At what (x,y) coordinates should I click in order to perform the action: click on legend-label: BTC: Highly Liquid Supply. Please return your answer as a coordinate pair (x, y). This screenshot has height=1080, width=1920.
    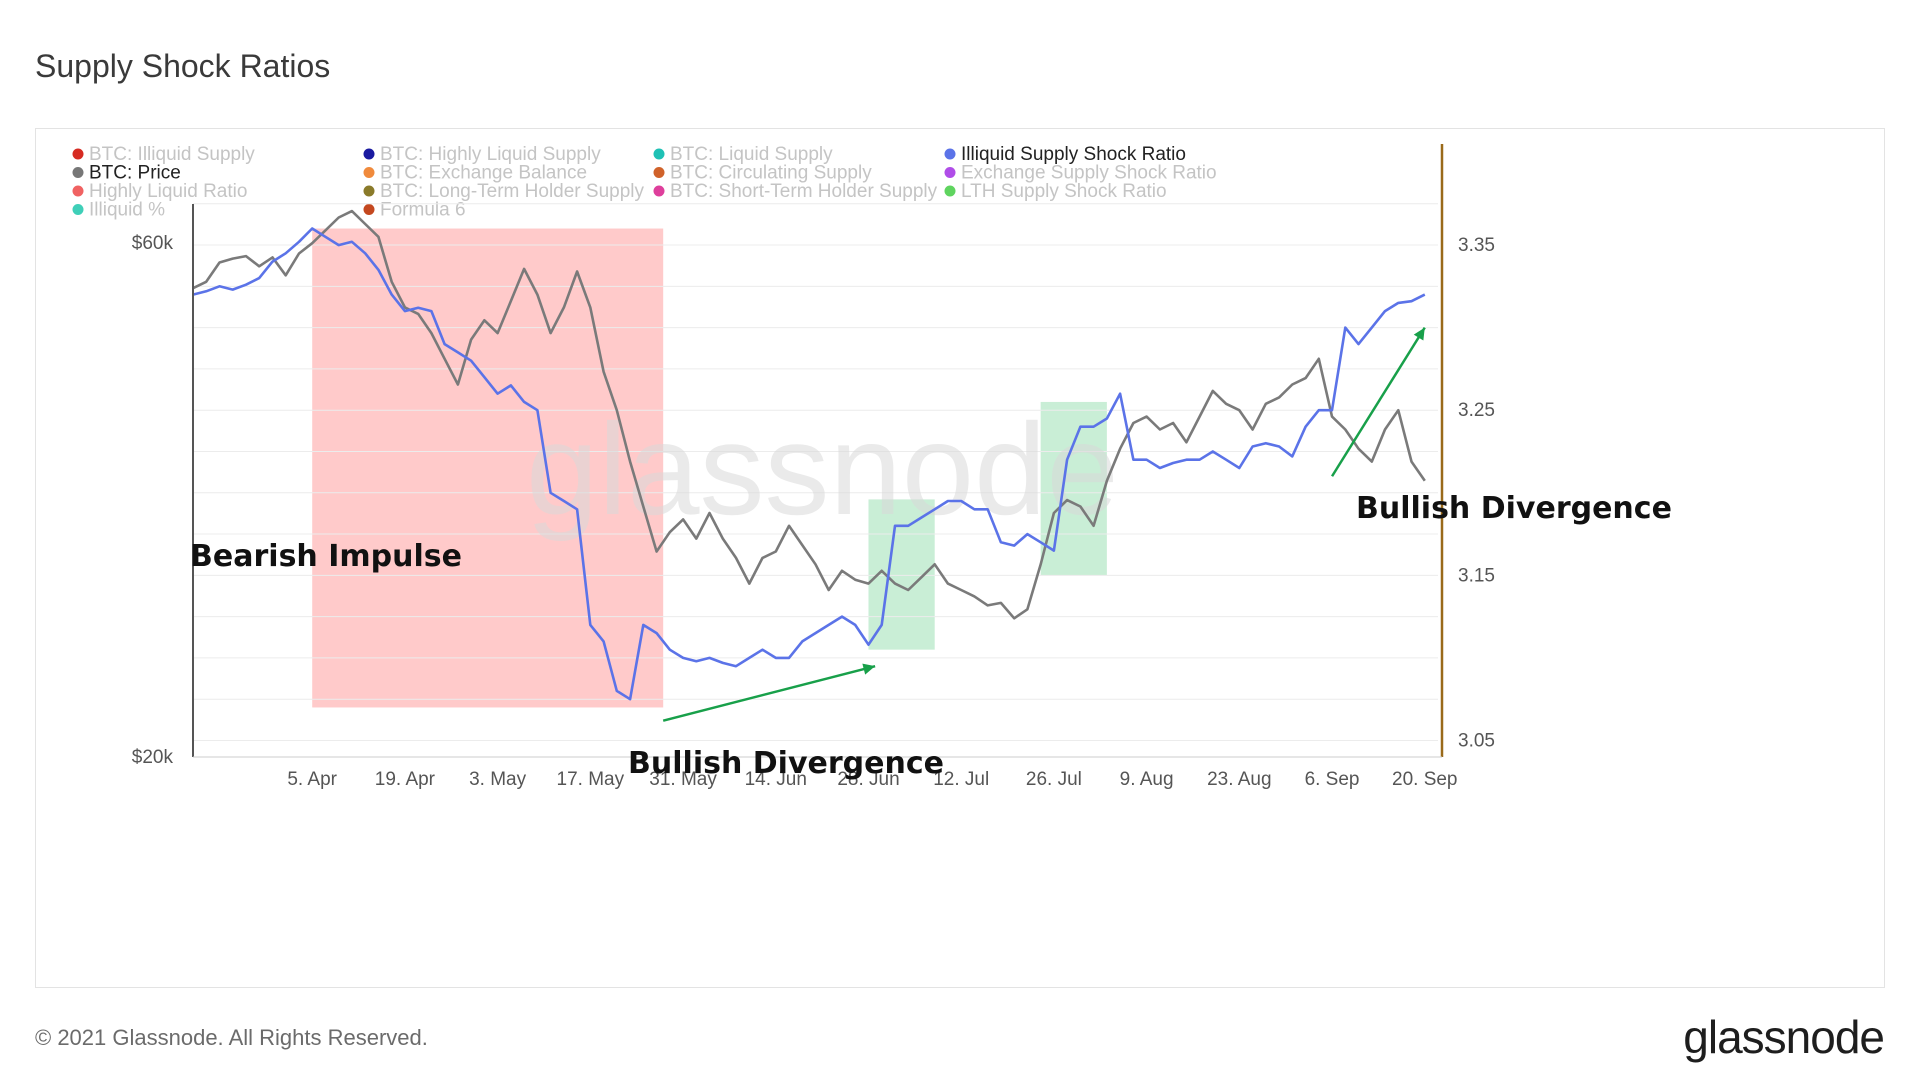
    Looking at the image, I should click on (490, 154).